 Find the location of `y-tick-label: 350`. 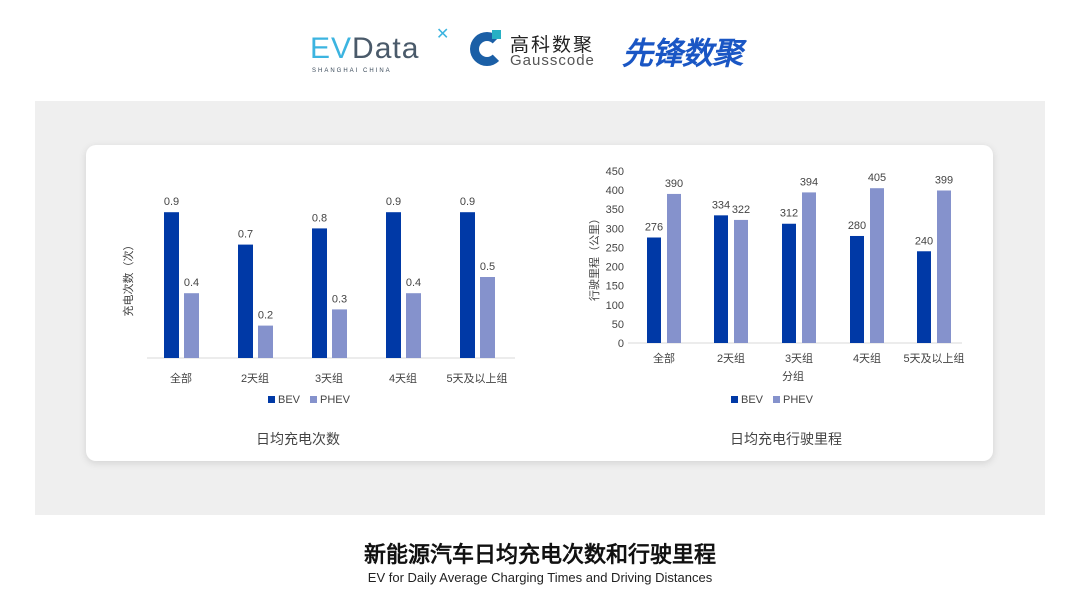

y-tick-label: 350 is located at coordinates (615, 210).